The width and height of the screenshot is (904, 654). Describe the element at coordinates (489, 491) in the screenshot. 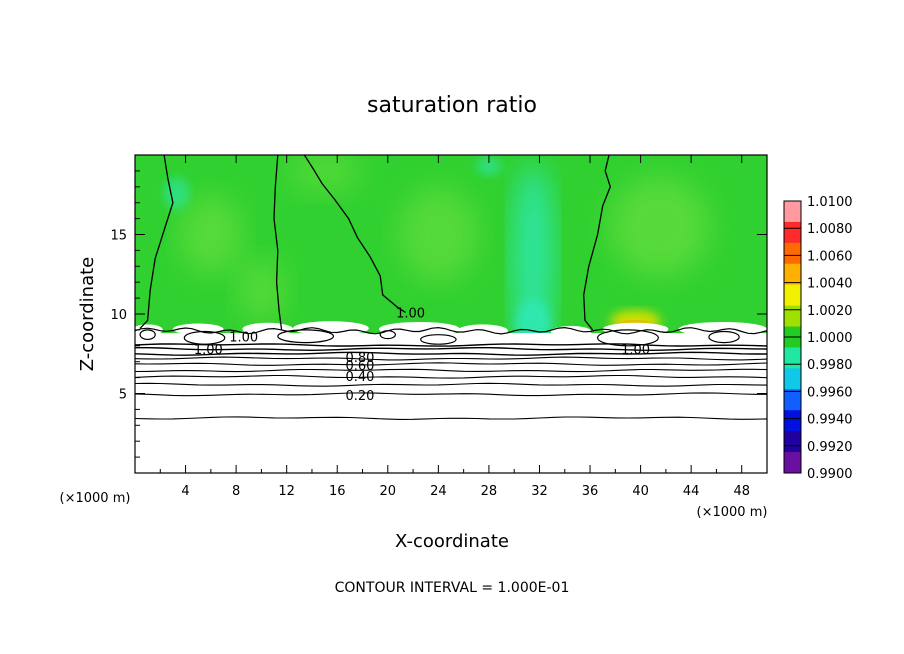

I see `x-tick-label-6: 28` at that location.